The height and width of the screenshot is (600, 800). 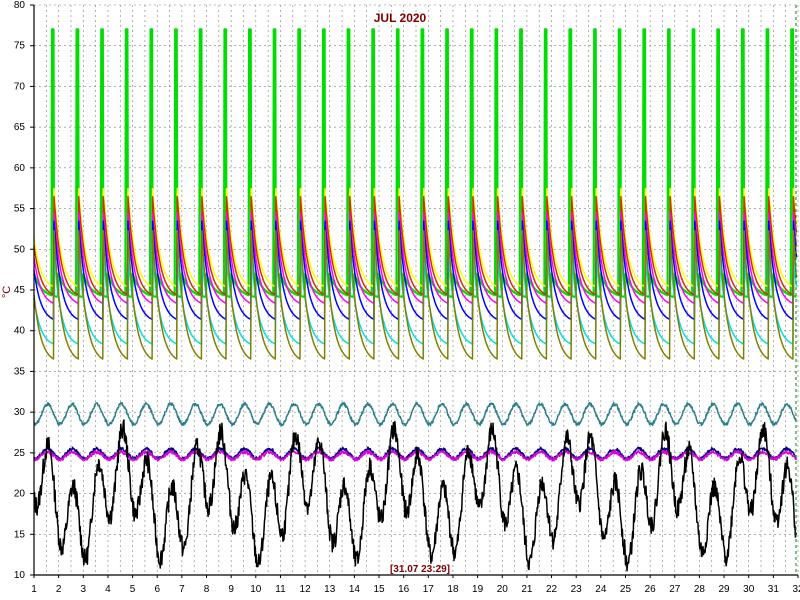 What do you see at coordinates (20, 494) in the screenshot?
I see `y-tick-label: 20` at bounding box center [20, 494].